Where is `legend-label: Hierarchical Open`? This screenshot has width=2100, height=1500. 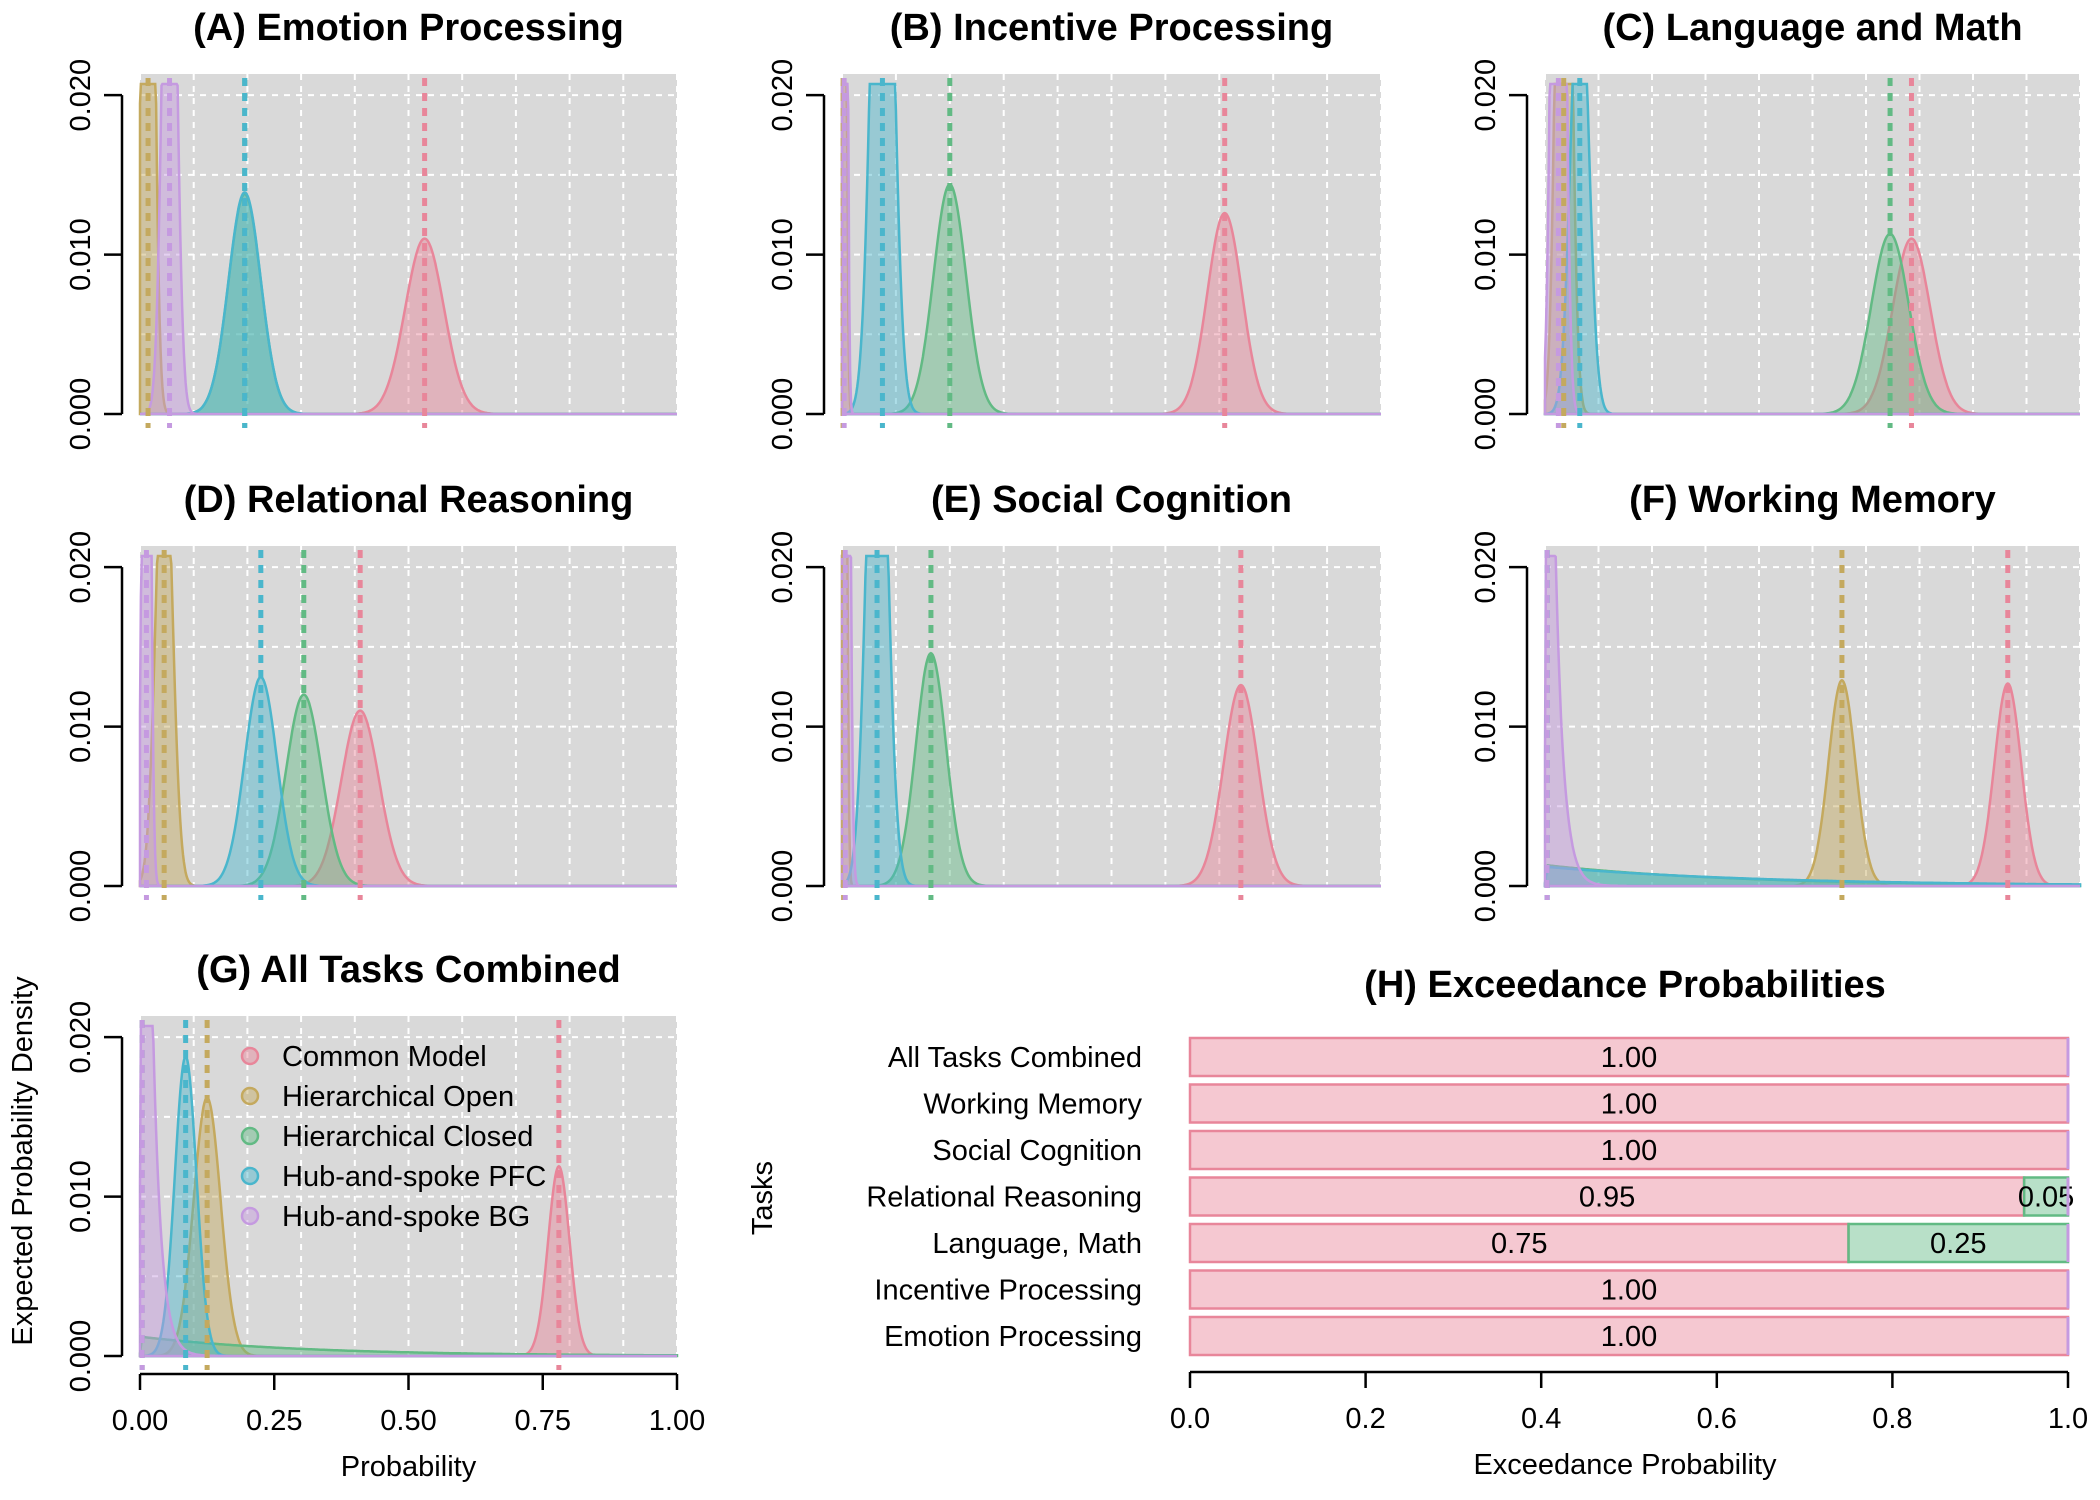
legend-label: Hierarchical Open is located at coordinates (398, 1097).